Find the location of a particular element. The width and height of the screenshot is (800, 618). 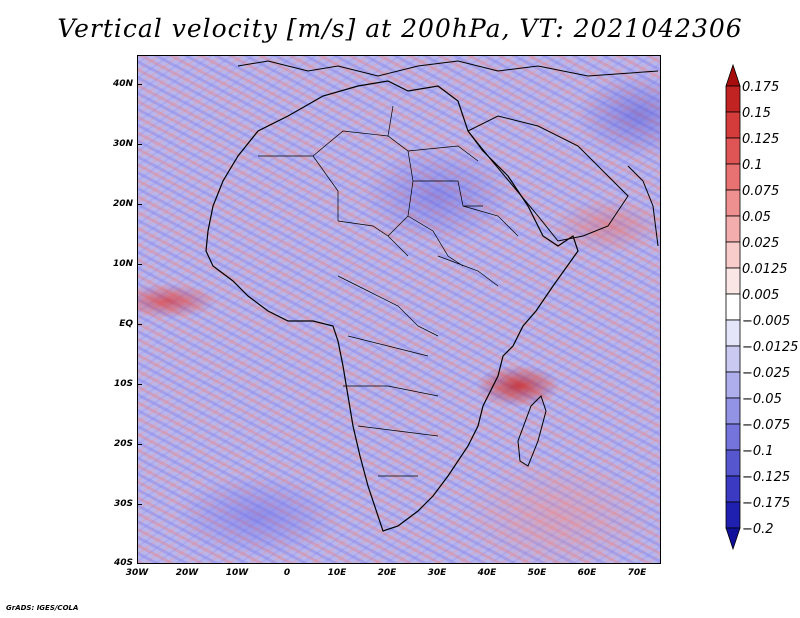

footer-credit: GrADS: IGES/COLA is located at coordinates (42, 608).